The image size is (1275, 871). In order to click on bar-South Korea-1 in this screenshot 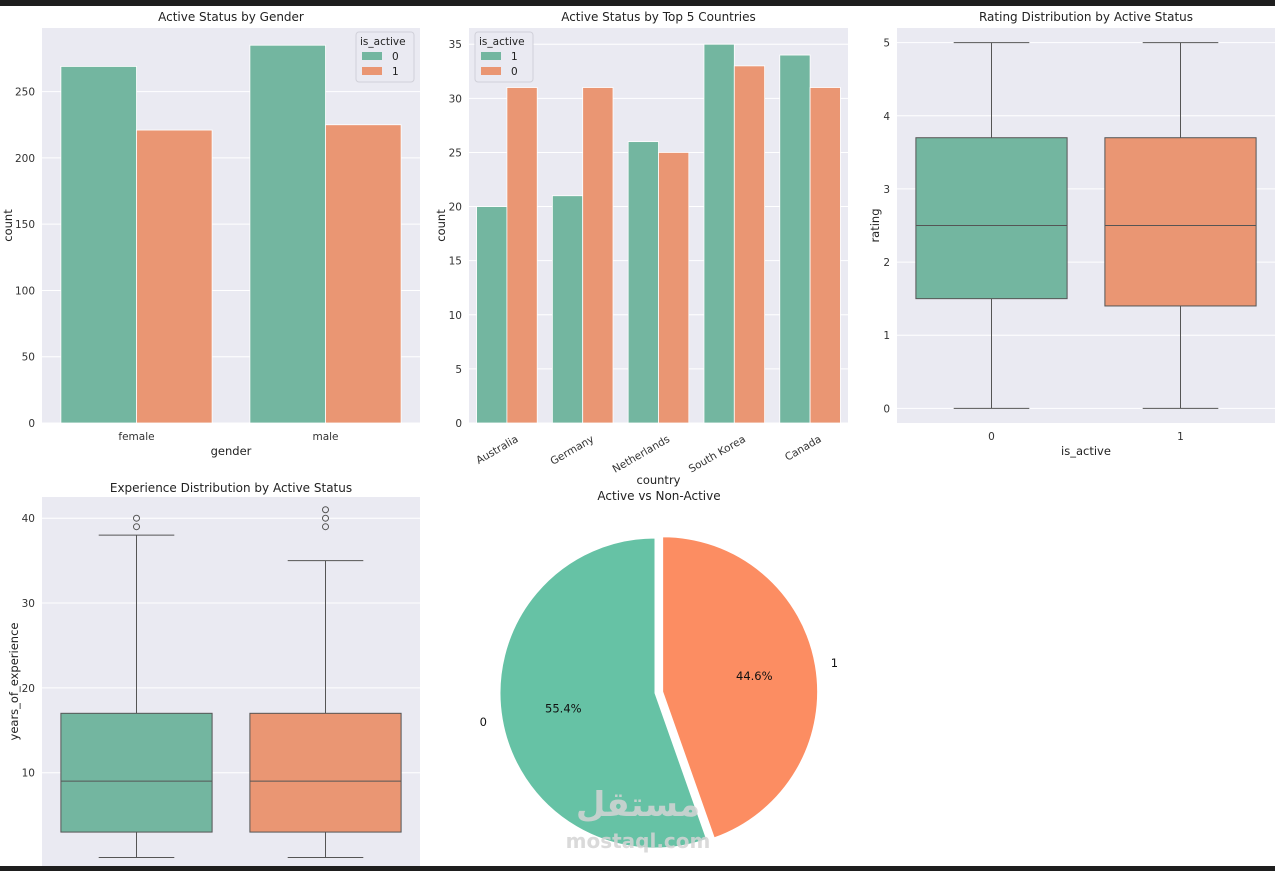, I will do `click(719, 233)`.